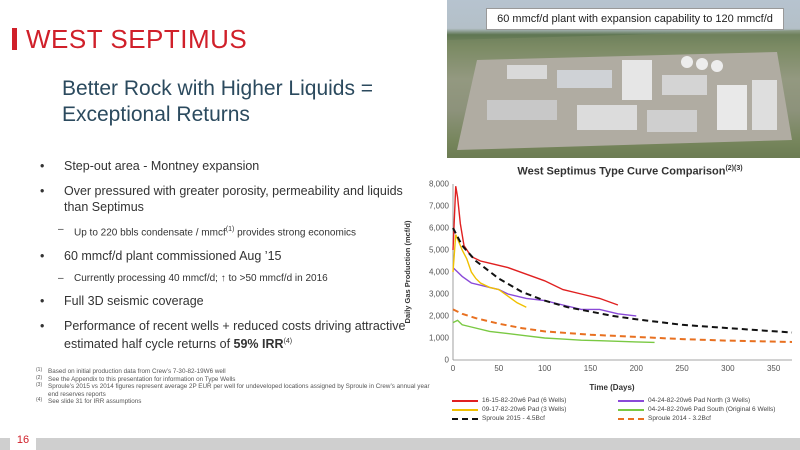 The width and height of the screenshot is (800, 450). What do you see at coordinates (23, 440) in the screenshot?
I see `page-number: 16` at bounding box center [23, 440].